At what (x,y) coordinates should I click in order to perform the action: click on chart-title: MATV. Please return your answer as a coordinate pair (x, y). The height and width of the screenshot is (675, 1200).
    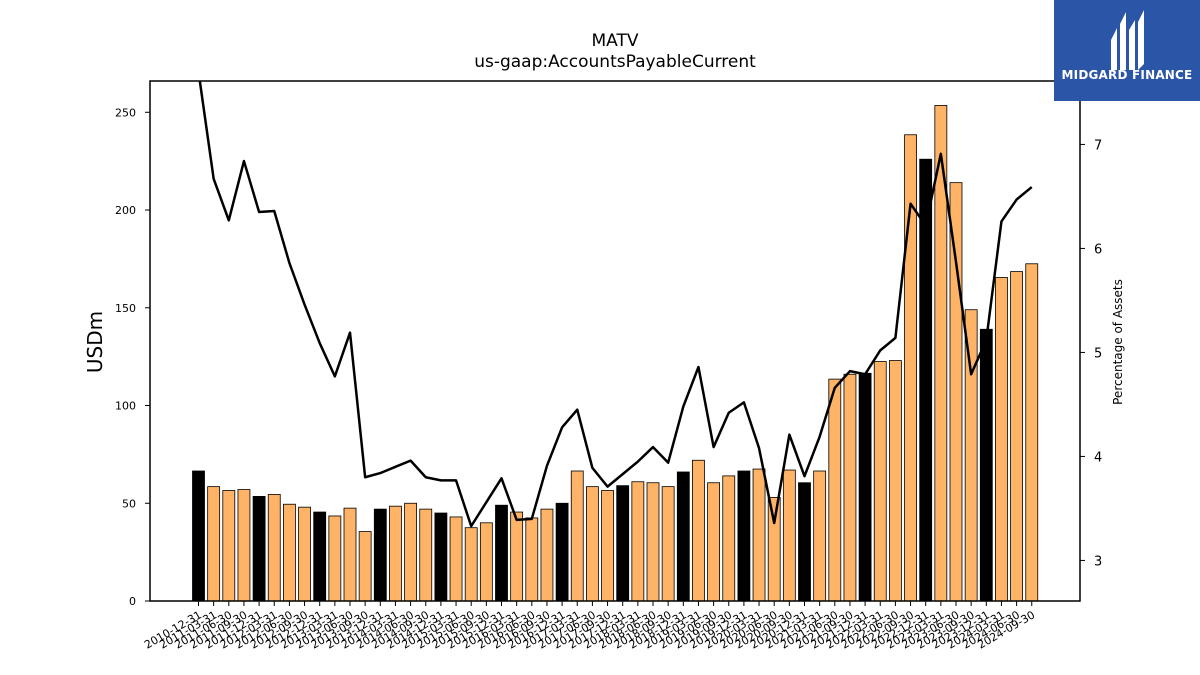
    Looking at the image, I should click on (615, 41).